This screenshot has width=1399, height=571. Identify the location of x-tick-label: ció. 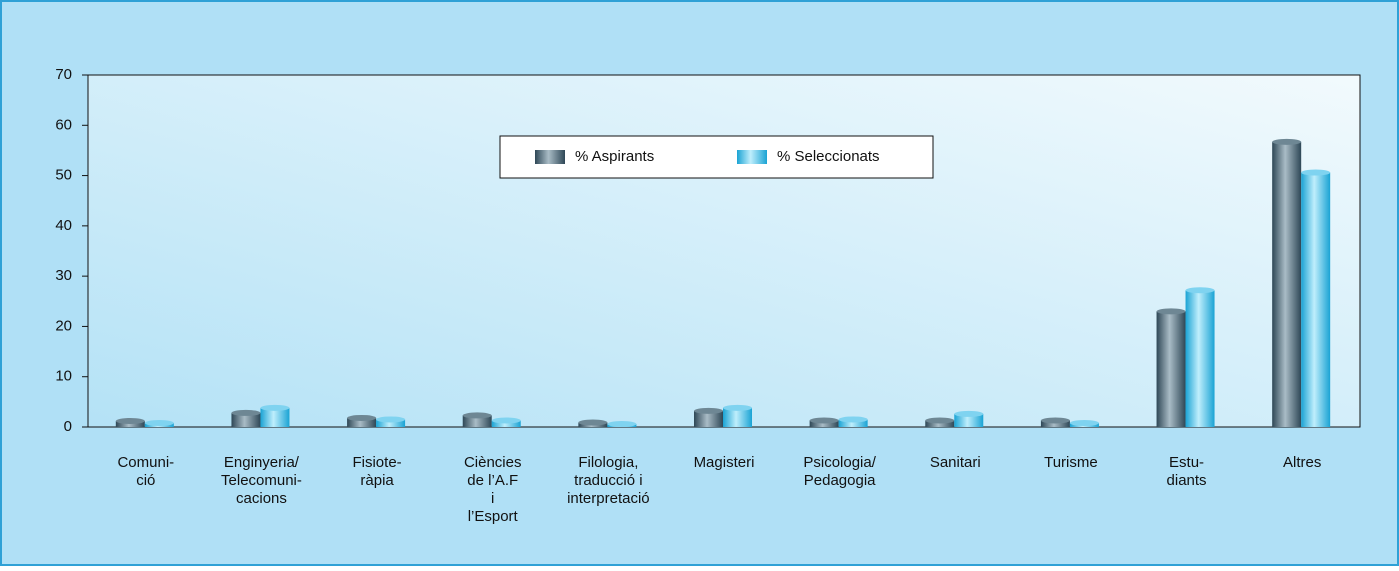
(145, 480).